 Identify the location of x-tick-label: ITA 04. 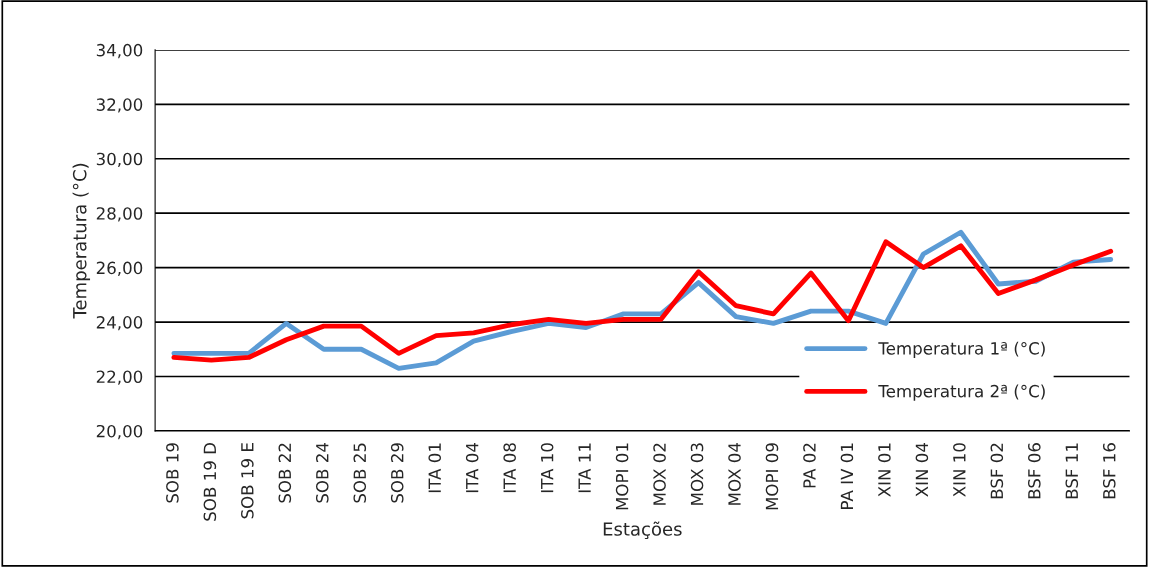
(472, 467).